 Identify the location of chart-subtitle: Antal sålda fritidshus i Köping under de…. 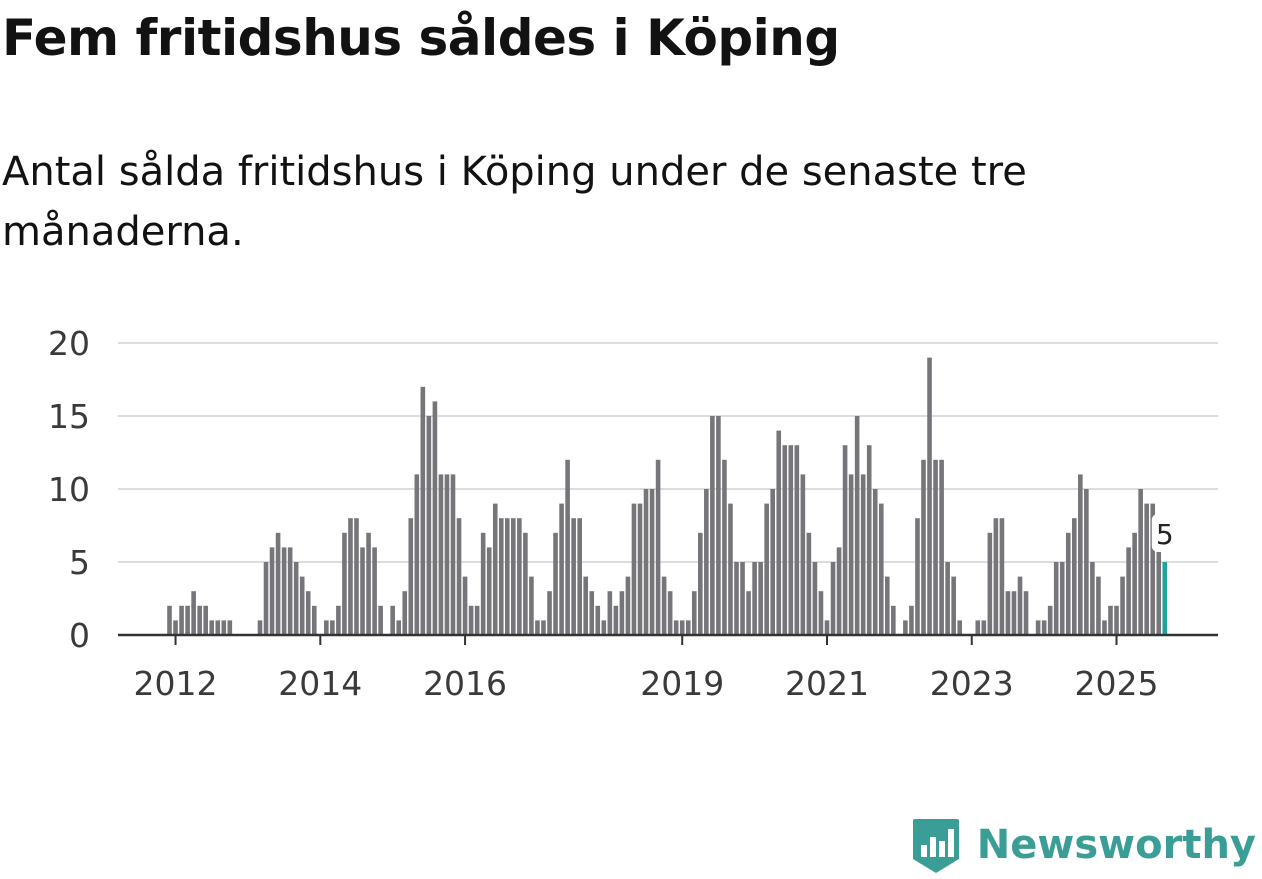
(514, 202).